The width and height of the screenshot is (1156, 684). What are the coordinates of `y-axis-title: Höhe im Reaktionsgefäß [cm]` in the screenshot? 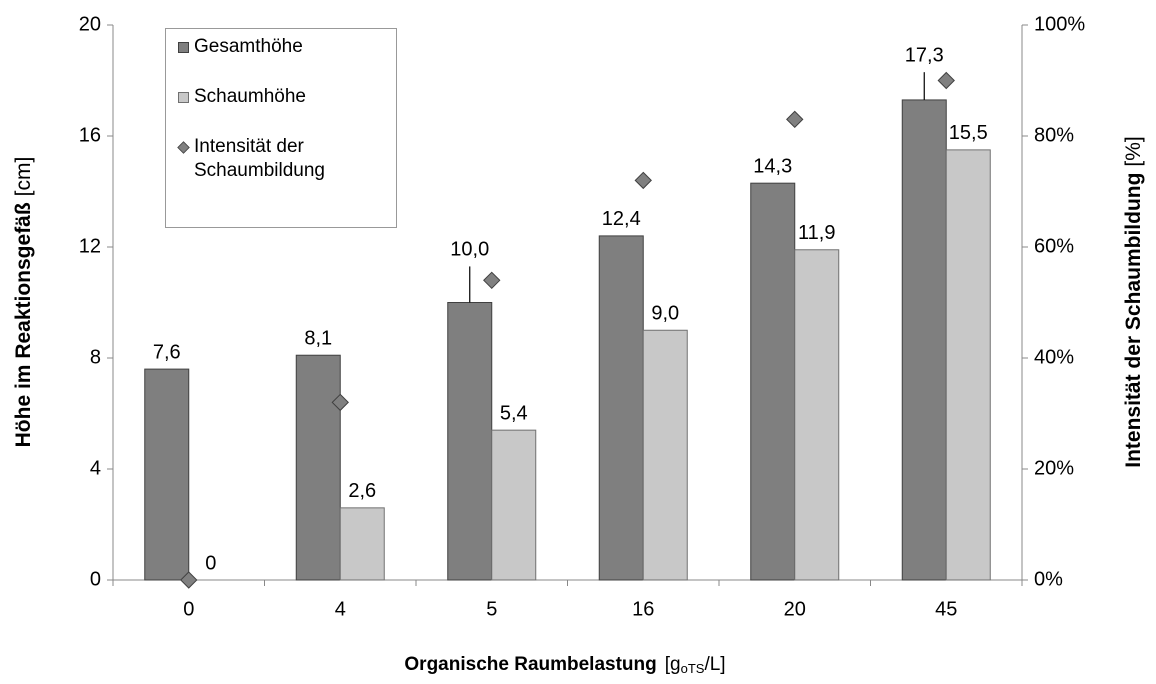 It's located at (23, 302).